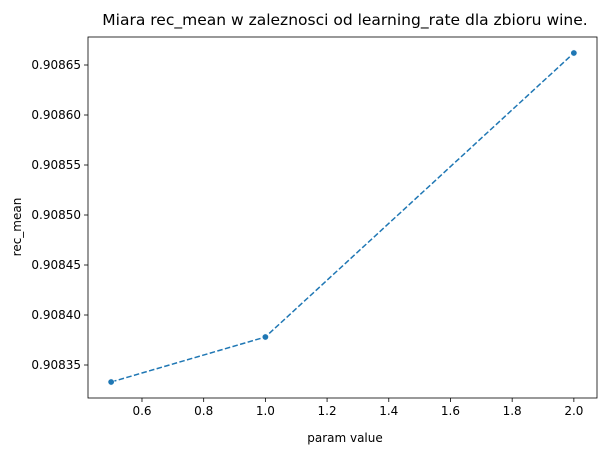  Describe the element at coordinates (56, 215) in the screenshot. I see `y-tick-label: 0.90850` at that location.